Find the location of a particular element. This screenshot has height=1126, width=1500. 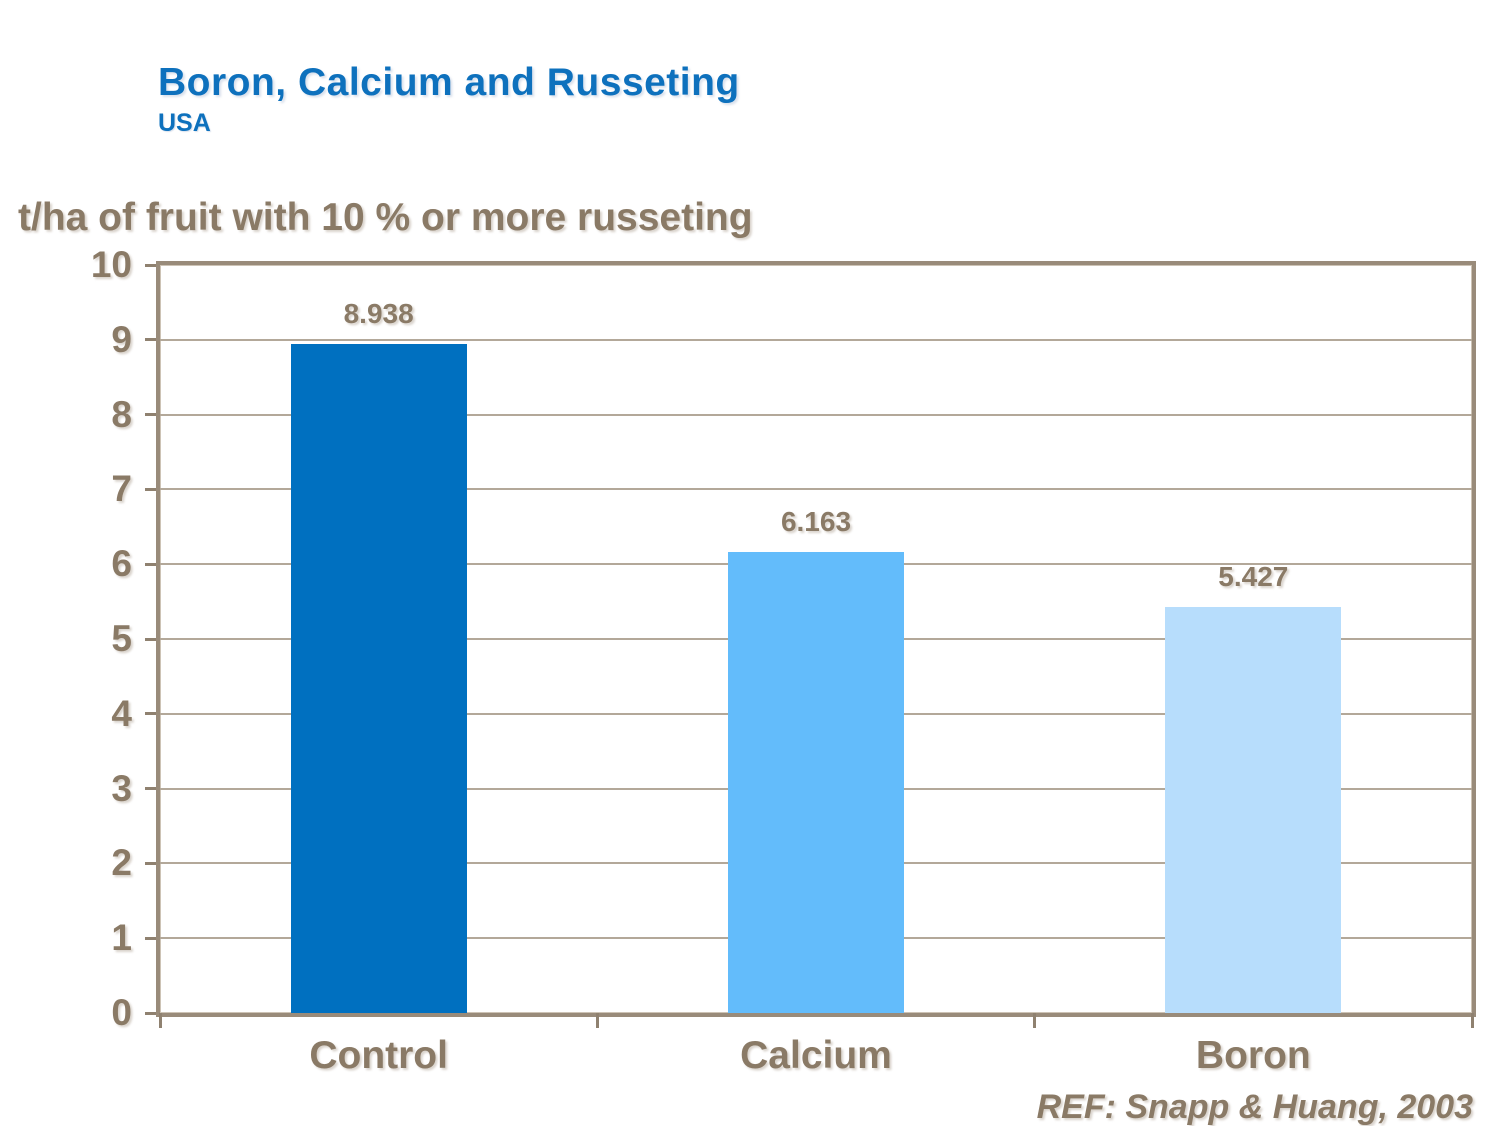

y-tick-label-10: 10 is located at coordinates (111, 264).